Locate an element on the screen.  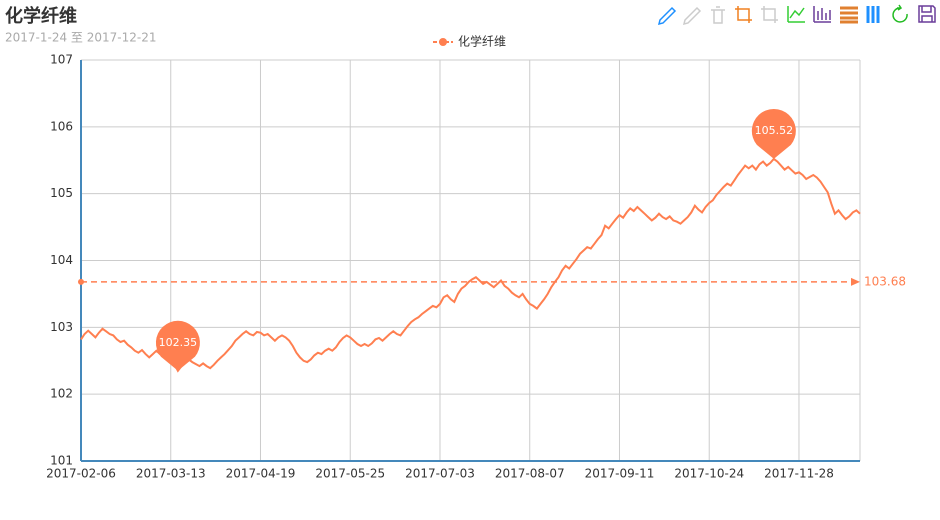
x-tick-label: 2017-08-07 is located at coordinates (530, 474).